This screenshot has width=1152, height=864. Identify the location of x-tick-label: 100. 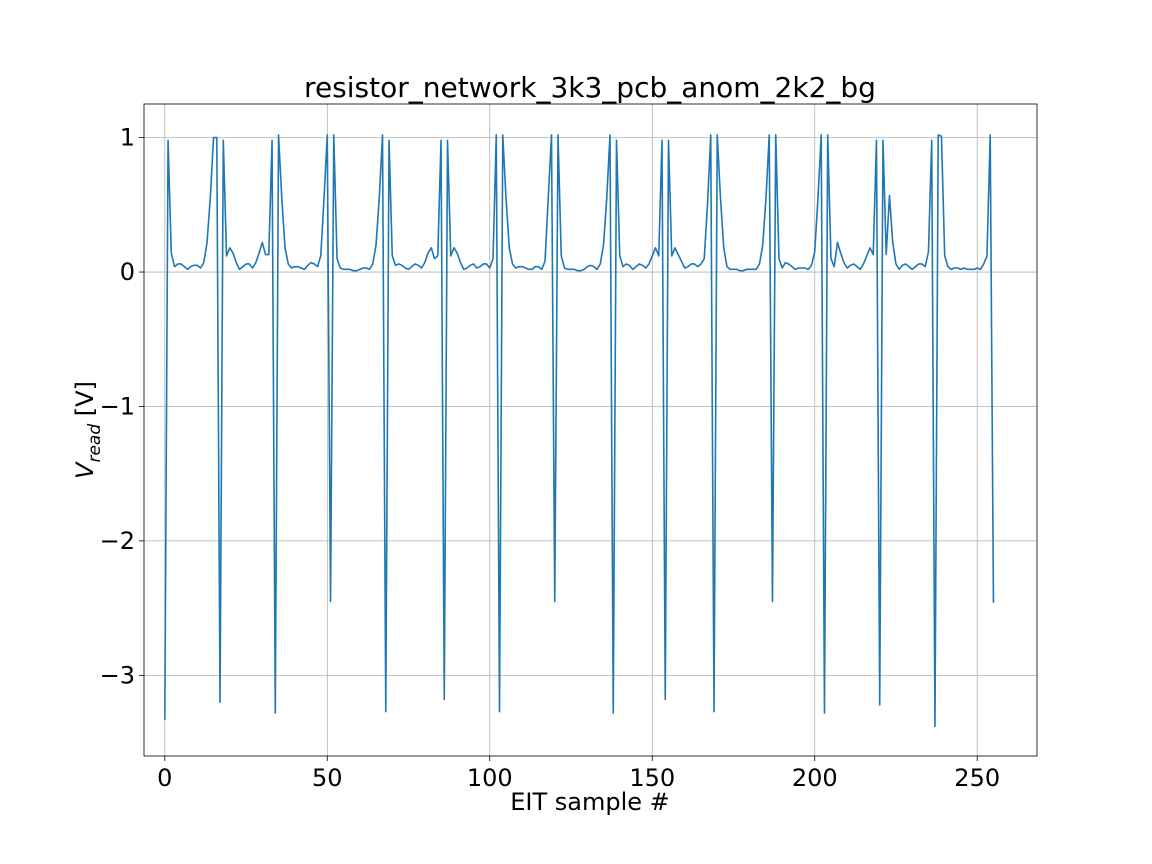
(490, 778).